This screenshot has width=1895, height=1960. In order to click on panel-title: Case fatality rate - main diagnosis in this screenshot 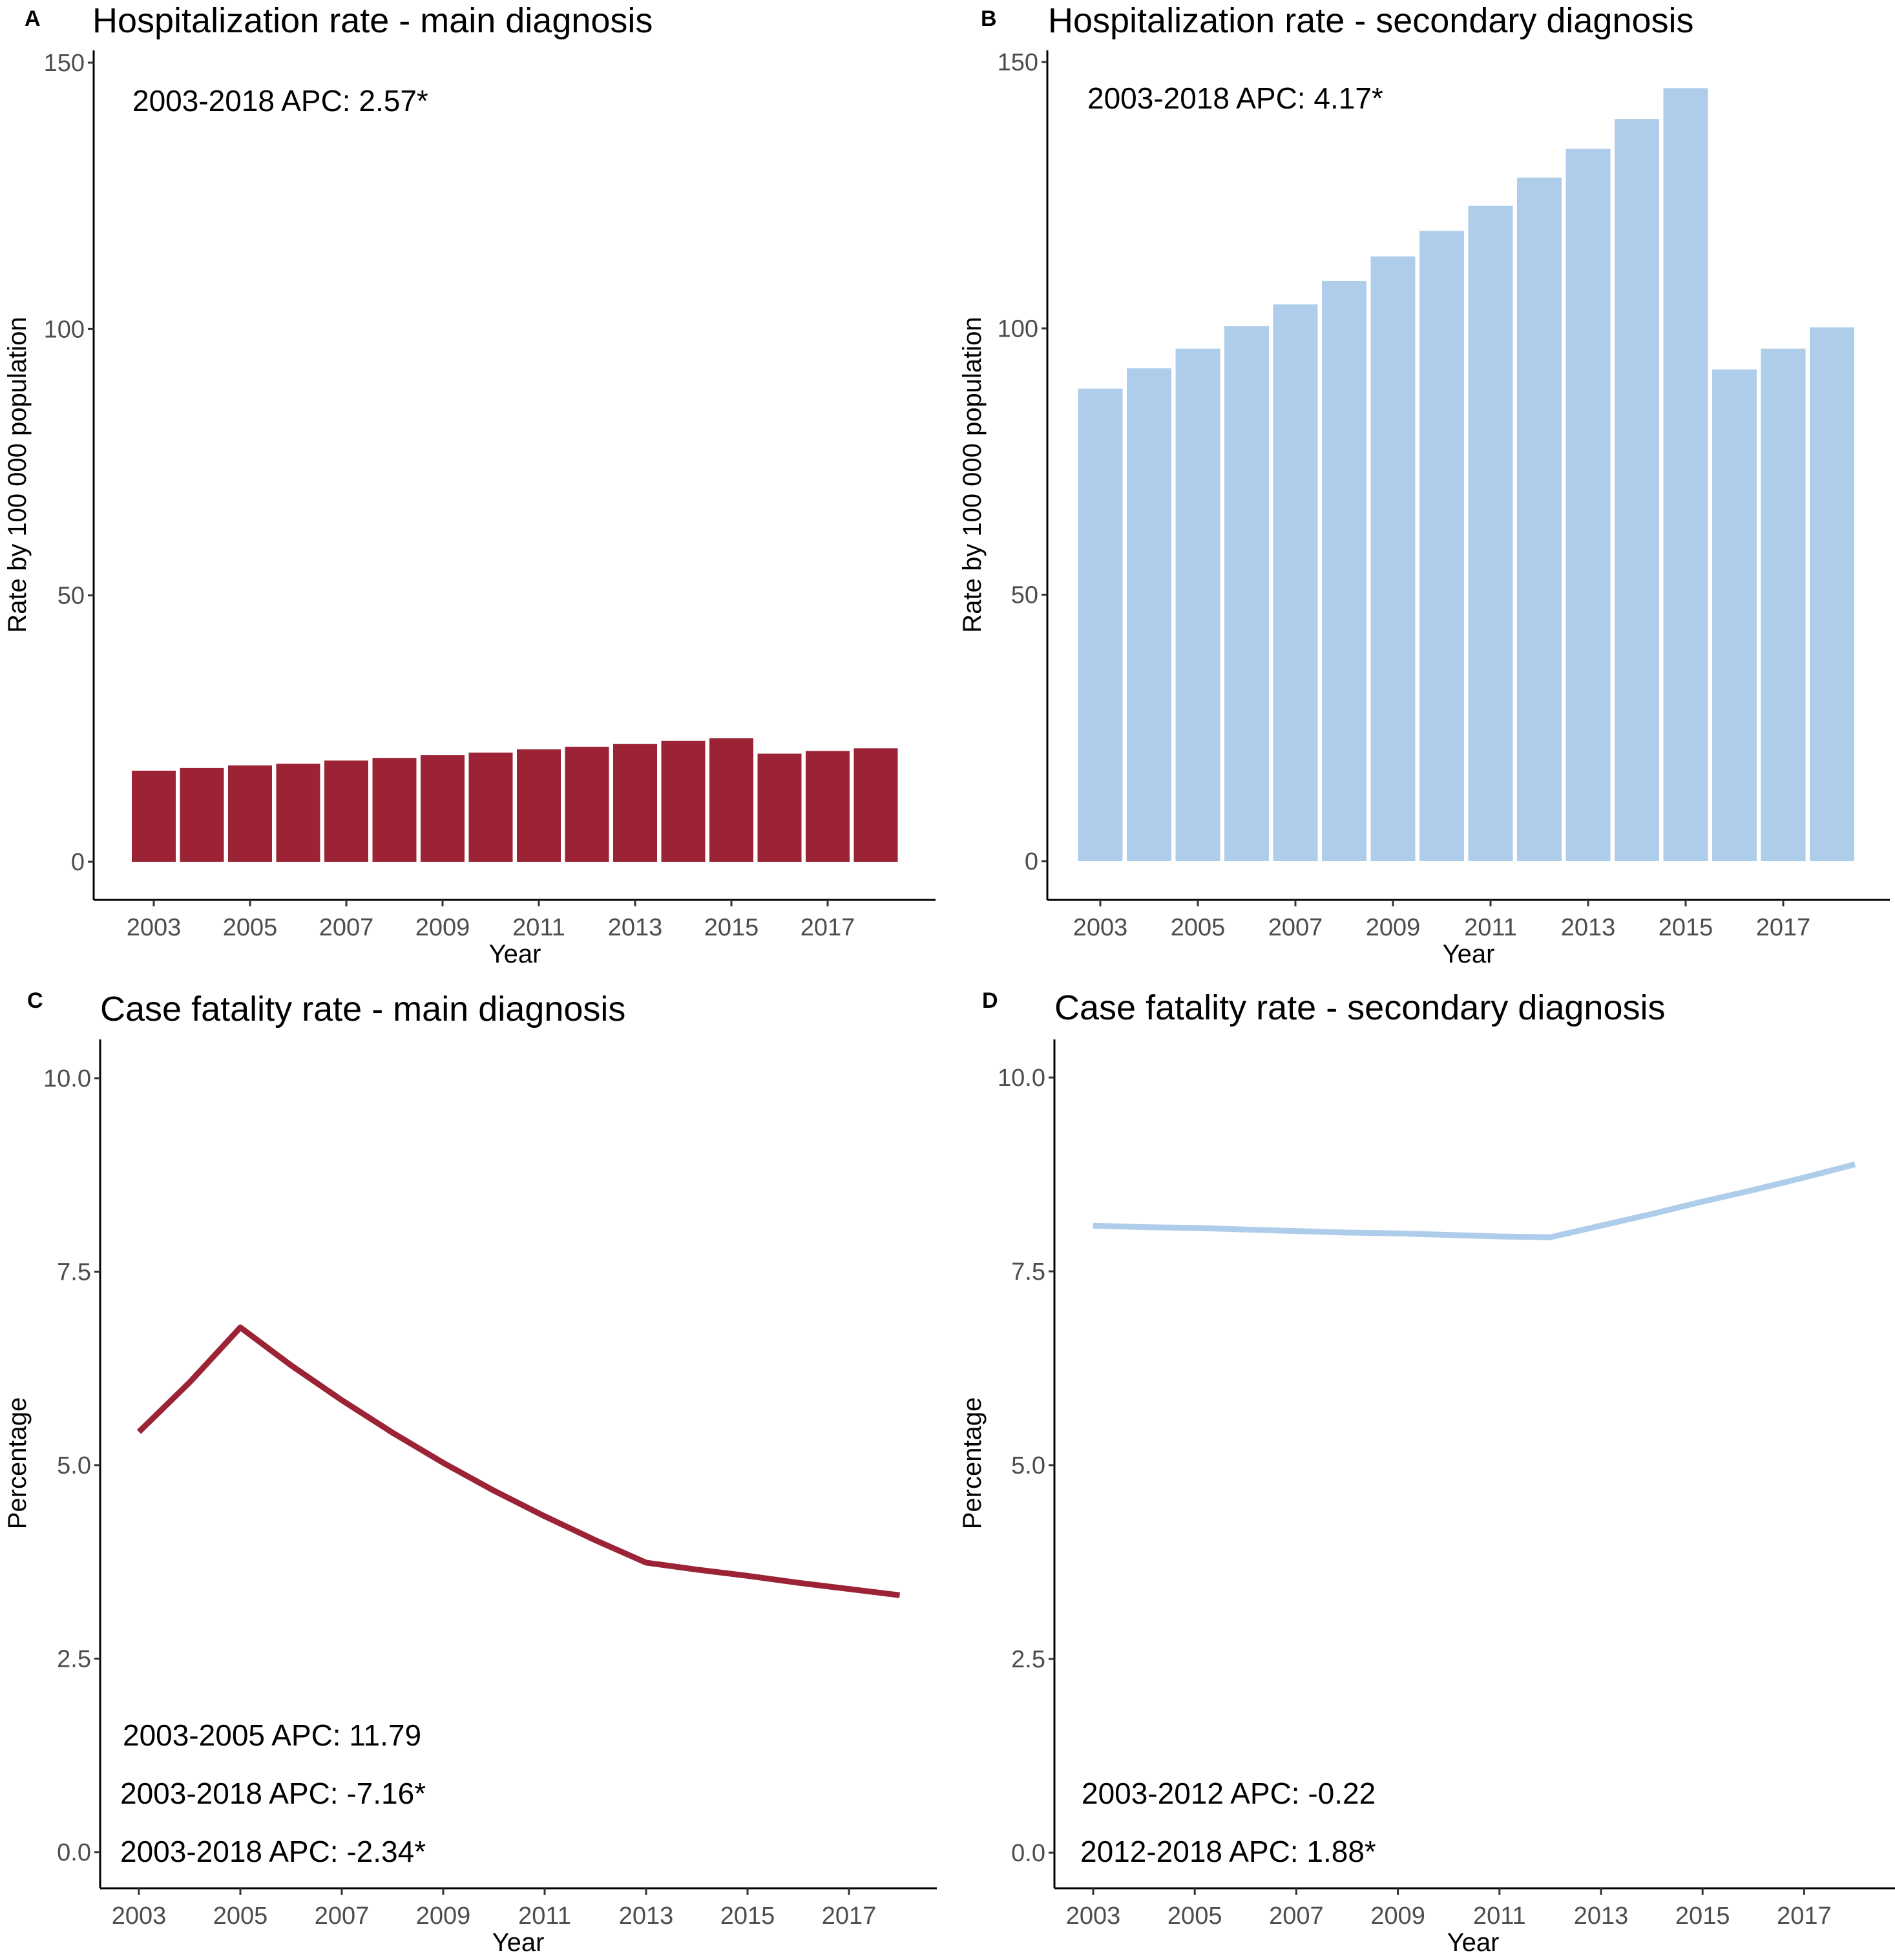, I will do `click(362, 1009)`.